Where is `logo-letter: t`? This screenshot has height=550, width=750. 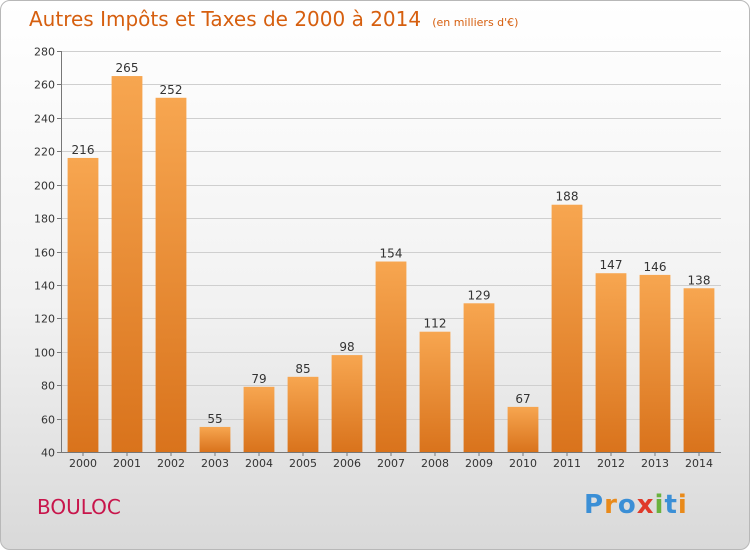 logo-letter: t is located at coordinates (671, 505).